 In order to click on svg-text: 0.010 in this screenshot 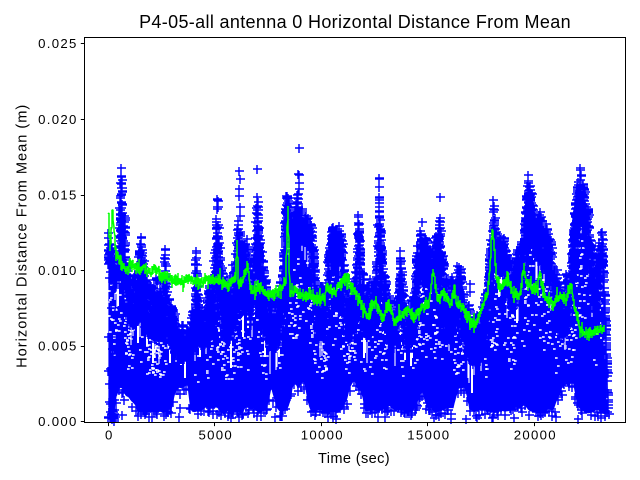, I will do `click(58, 270)`.